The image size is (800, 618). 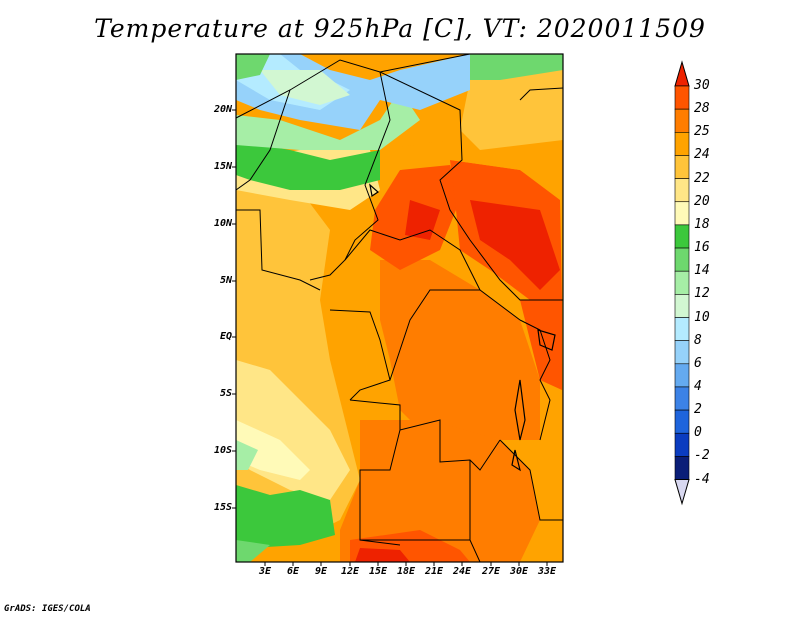 What do you see at coordinates (702, 479) in the screenshot?
I see `colorbar-level-label: -4` at bounding box center [702, 479].